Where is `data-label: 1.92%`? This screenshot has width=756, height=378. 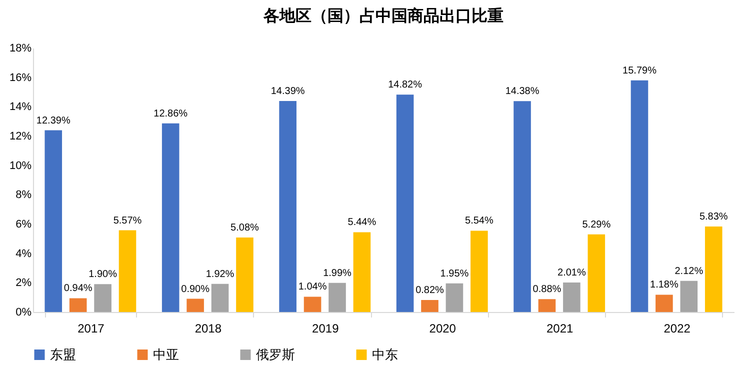
data-label: 1.92% is located at coordinates (220, 274).